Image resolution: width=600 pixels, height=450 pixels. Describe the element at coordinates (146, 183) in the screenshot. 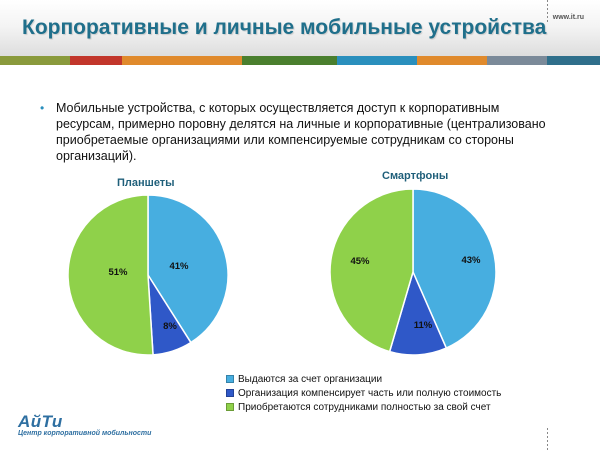

I see `chart-title-tablets: Планшеты` at that location.